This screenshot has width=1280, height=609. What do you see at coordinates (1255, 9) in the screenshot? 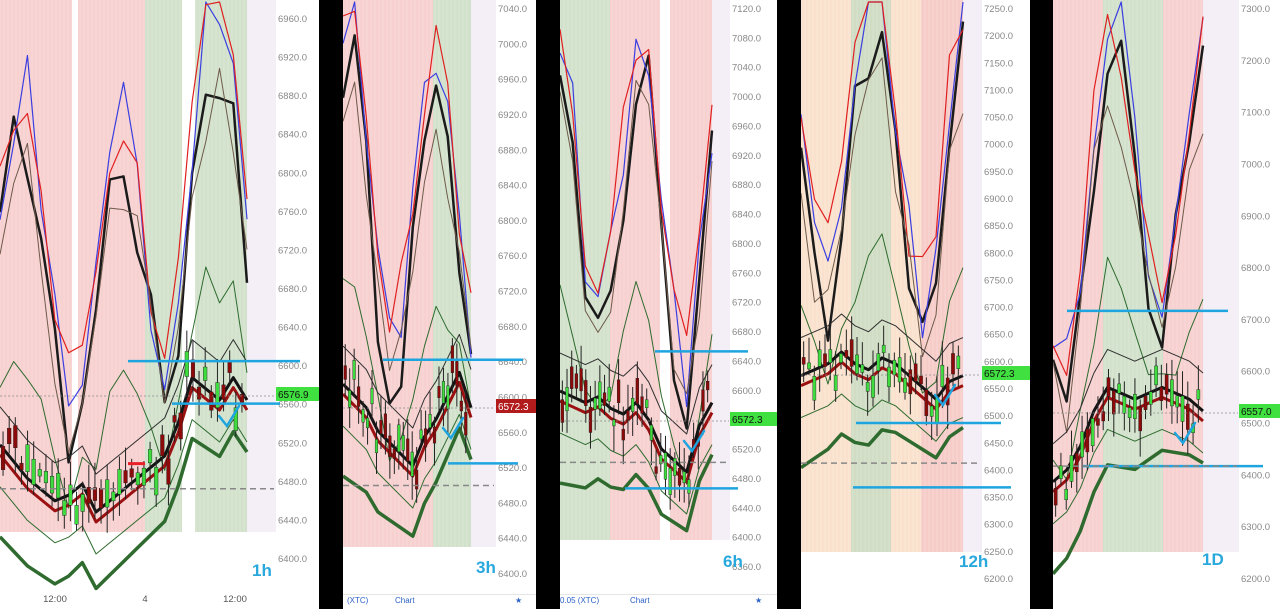
I see `y-tick-label: 7300.0` at bounding box center [1255, 9].